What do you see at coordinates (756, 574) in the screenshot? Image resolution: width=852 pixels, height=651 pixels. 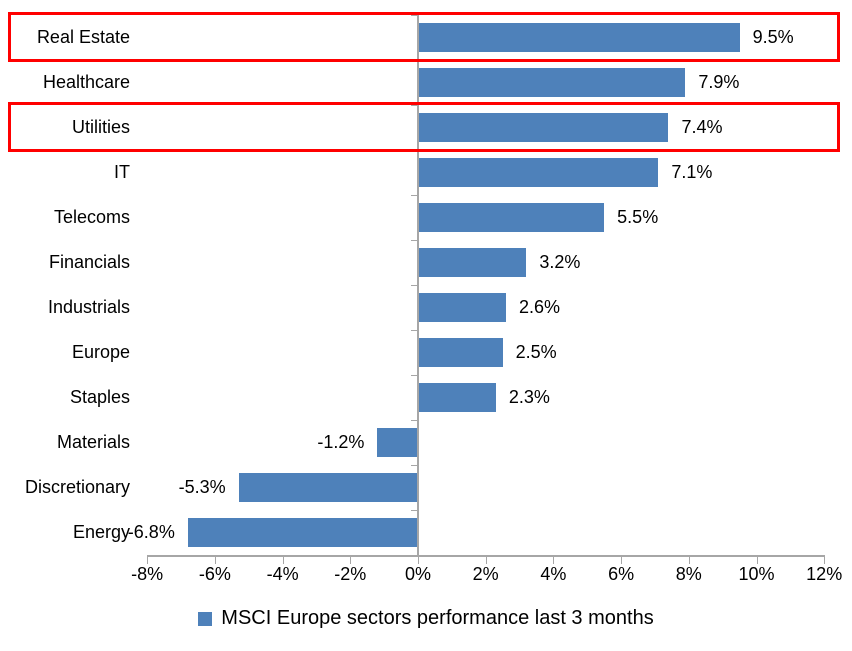 I see `x-axis-tick-label: 10%` at bounding box center [756, 574].